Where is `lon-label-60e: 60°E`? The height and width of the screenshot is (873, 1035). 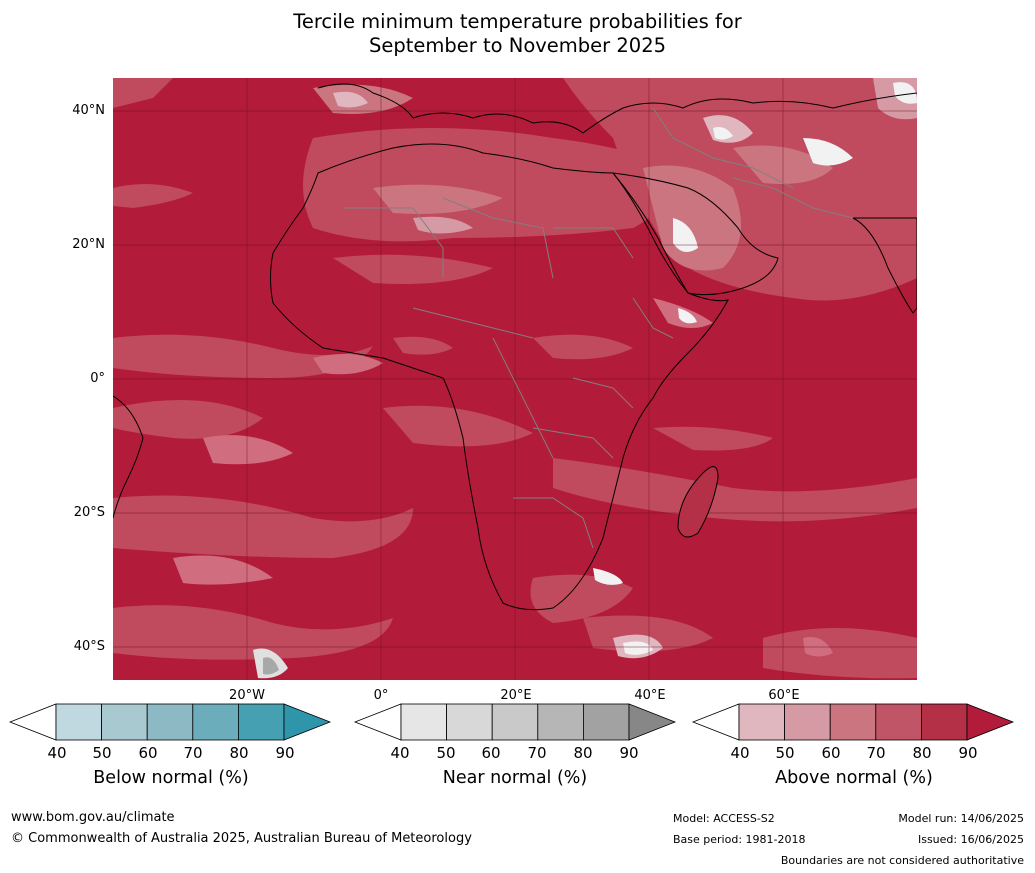
lon-label-60e: 60°E is located at coordinates (784, 695).